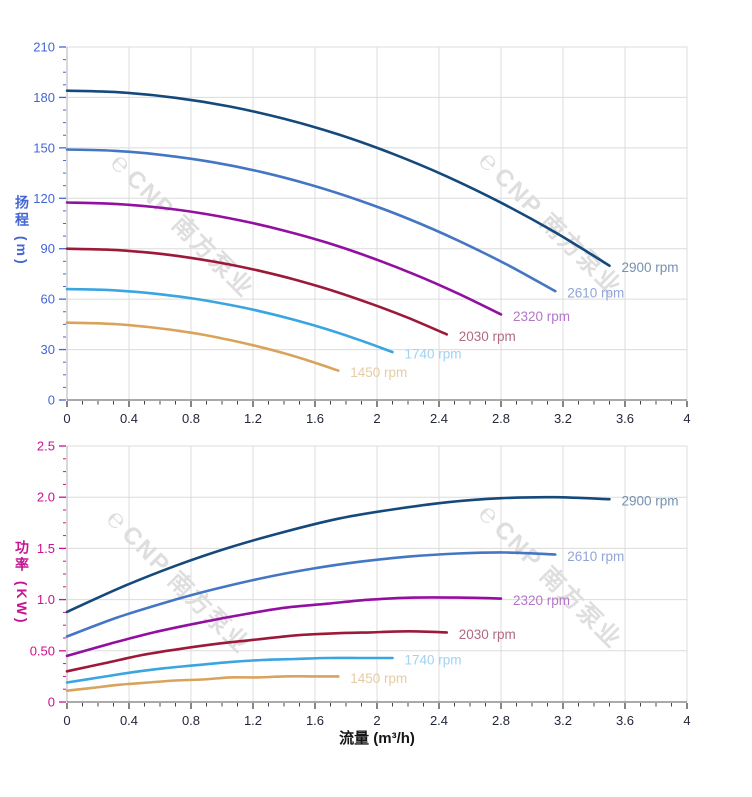 The image size is (752, 797). Describe the element at coordinates (48, 349) in the screenshot. I see `y-tick-label: 30` at that location.